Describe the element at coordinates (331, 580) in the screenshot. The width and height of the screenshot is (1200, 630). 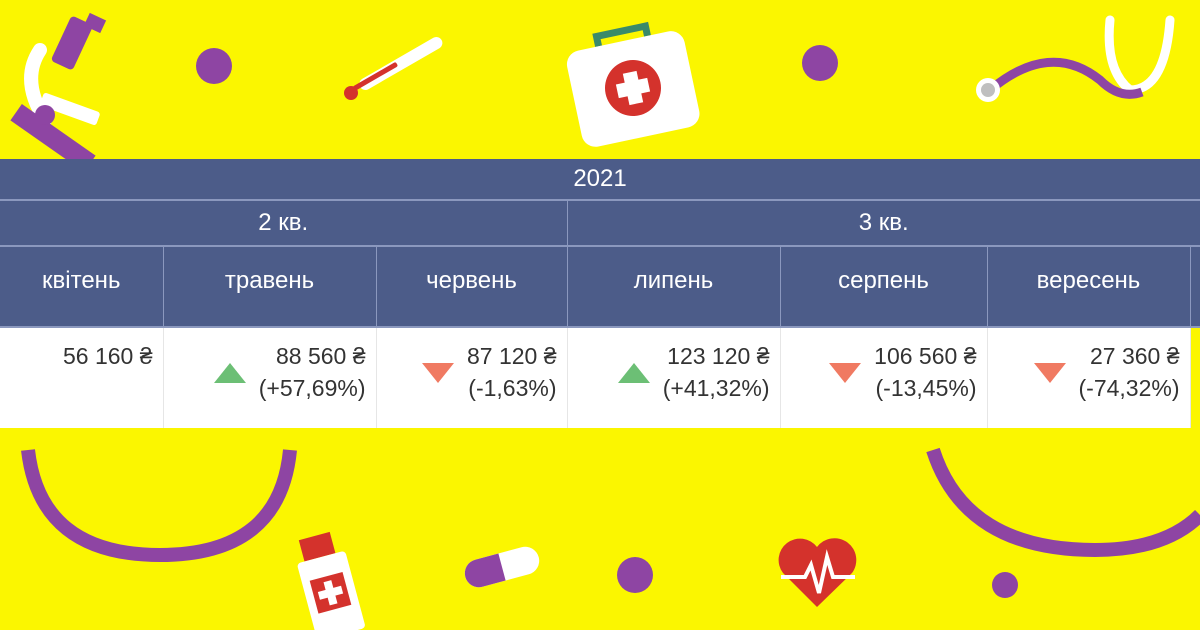
I see `pill-bottle-icon` at that location.